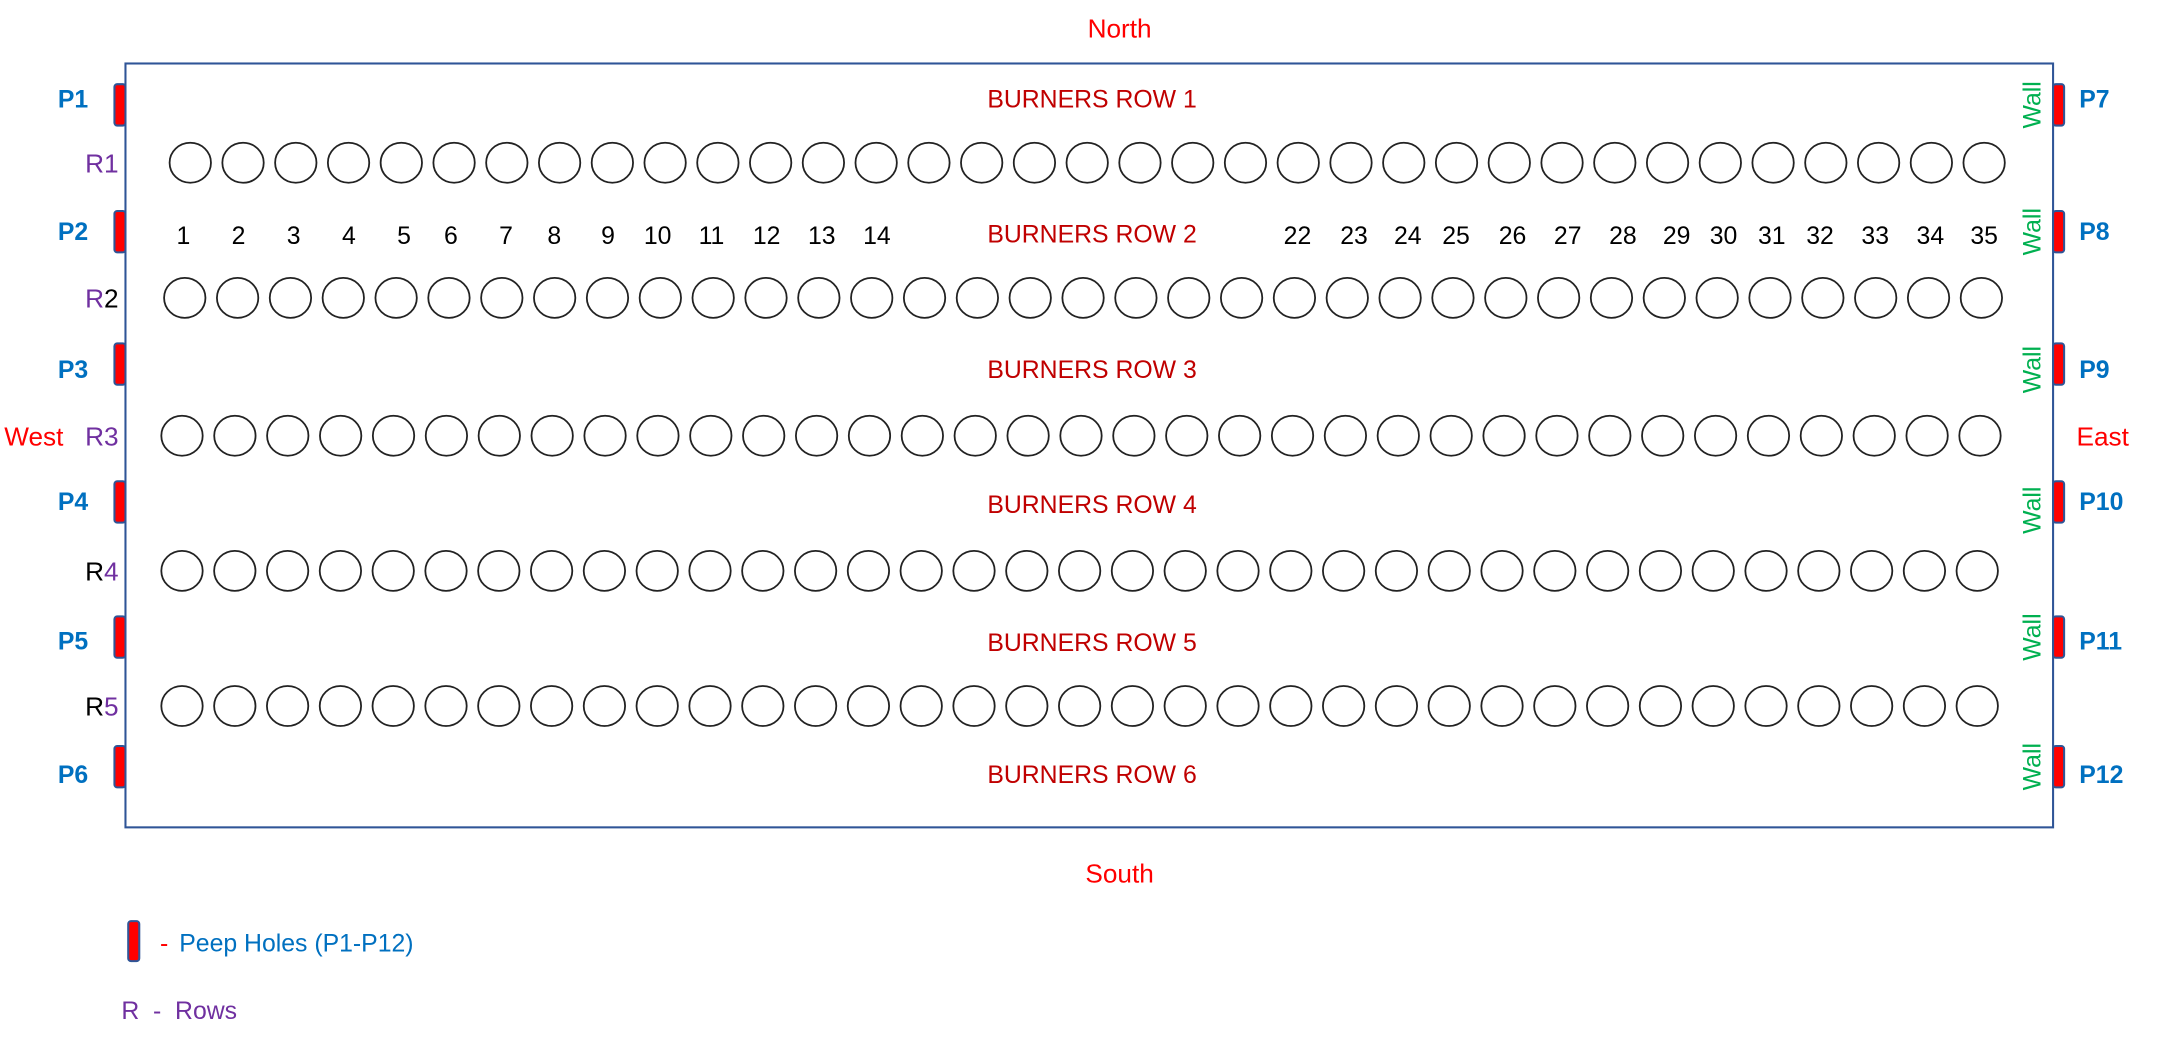 This screenshot has width=2162, height=1037. What do you see at coordinates (101, 572) in the screenshot?
I see `row-label: R4` at bounding box center [101, 572].